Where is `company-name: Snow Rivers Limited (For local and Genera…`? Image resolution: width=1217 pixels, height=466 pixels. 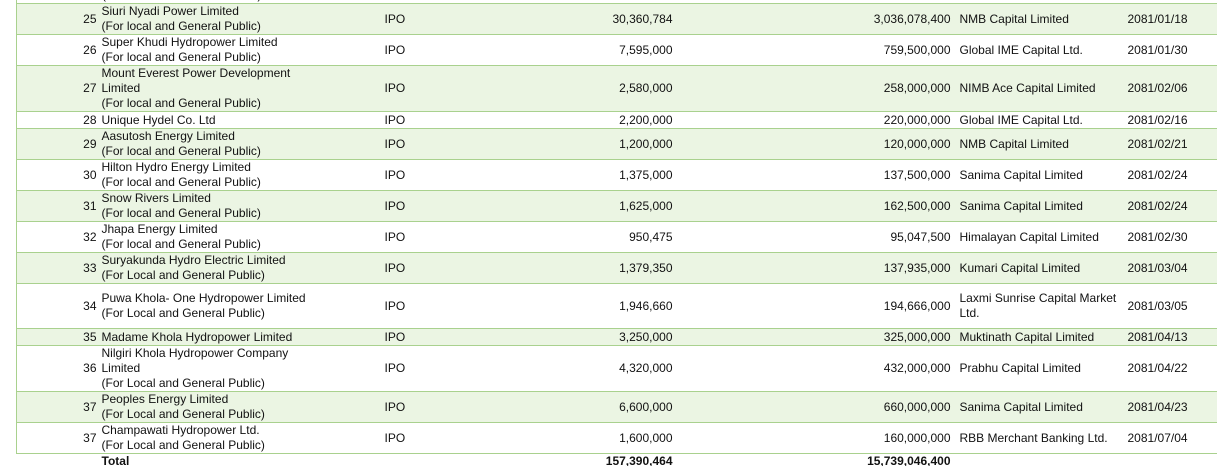
company-name: Snow Rivers Limited (For local and Genera… is located at coordinates (240, 206).